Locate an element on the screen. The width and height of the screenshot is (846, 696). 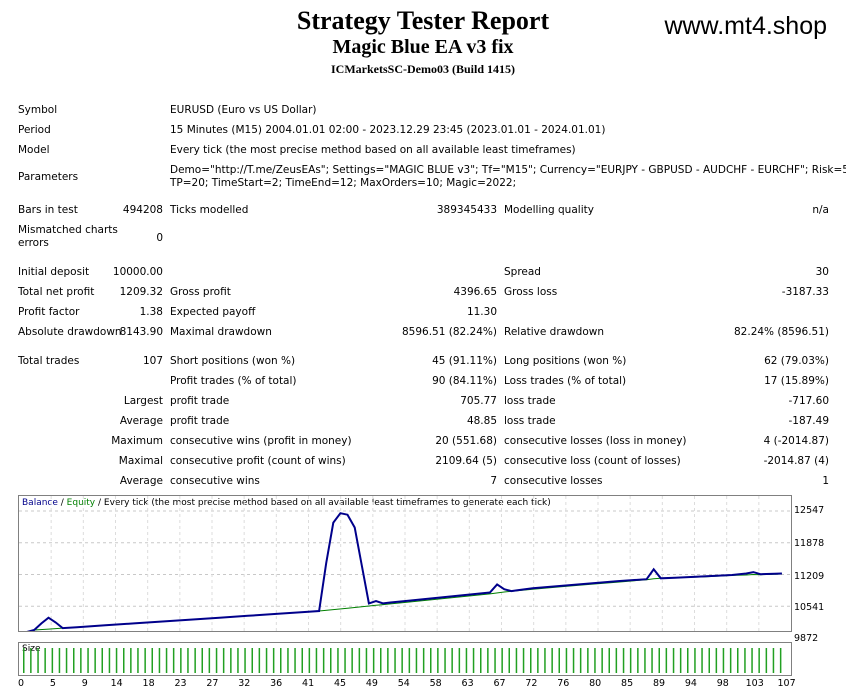
legend-balance: Balance is located at coordinates (40, 503).